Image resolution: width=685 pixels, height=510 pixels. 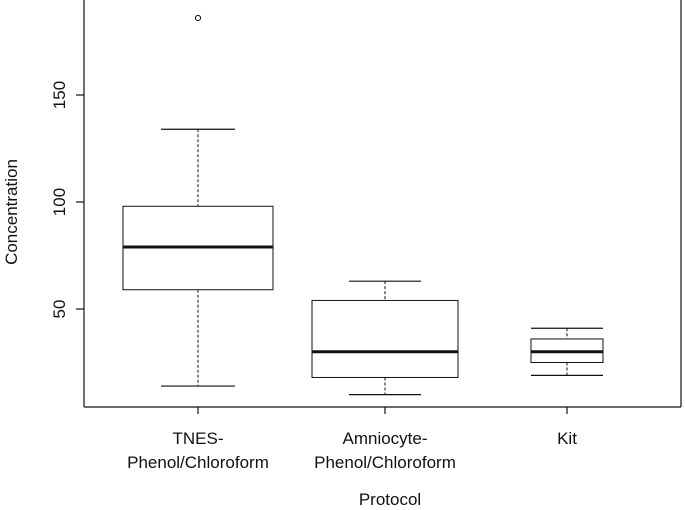 I want to click on category-label-1-line-1: TNES-, so click(x=198, y=438).